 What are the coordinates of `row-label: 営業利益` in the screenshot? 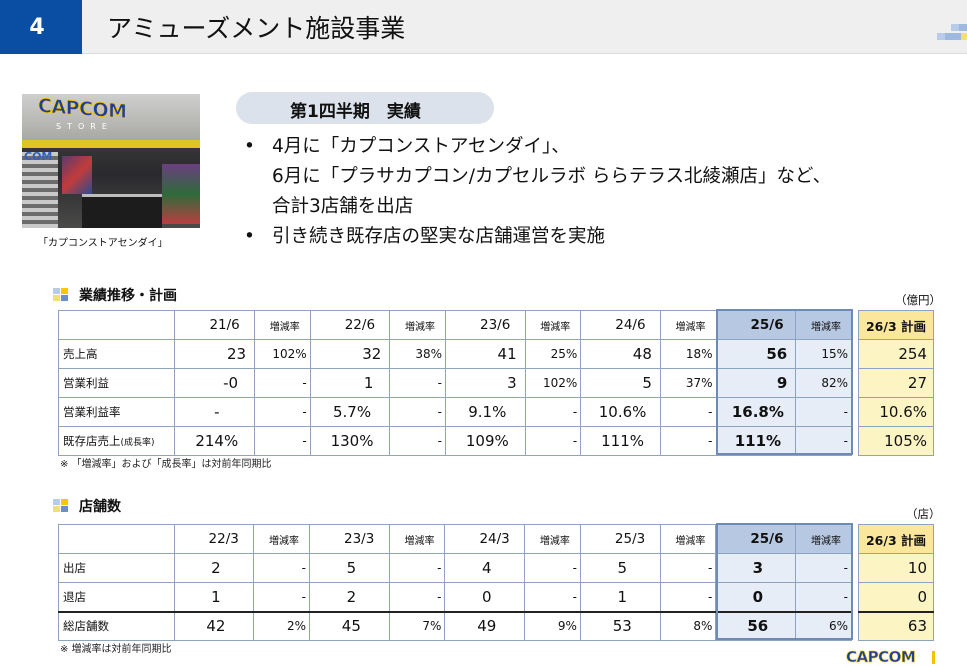 It's located at (116, 383).